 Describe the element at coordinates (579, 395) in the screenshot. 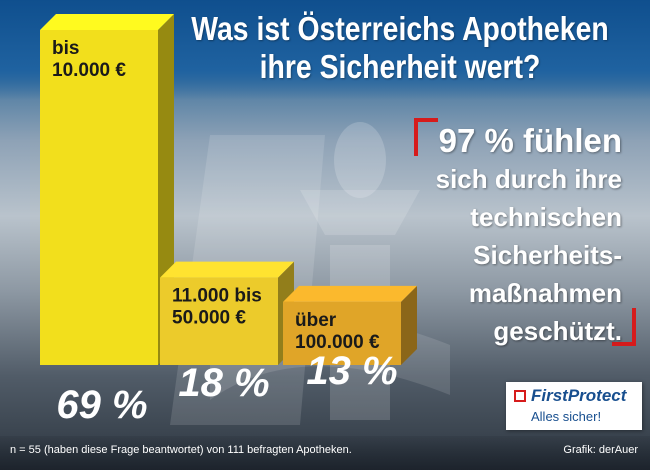

I see `brand-name: FirstProtect` at that location.